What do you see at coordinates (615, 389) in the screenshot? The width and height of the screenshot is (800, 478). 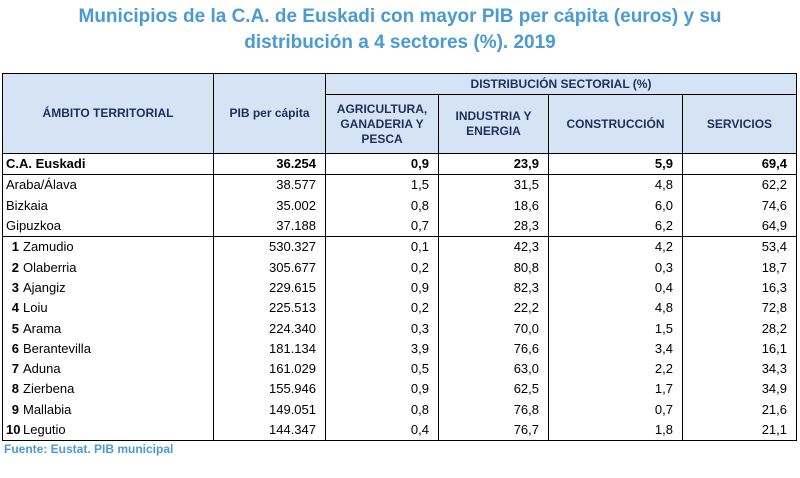 I see `cell-construccion: 1,7` at bounding box center [615, 389].